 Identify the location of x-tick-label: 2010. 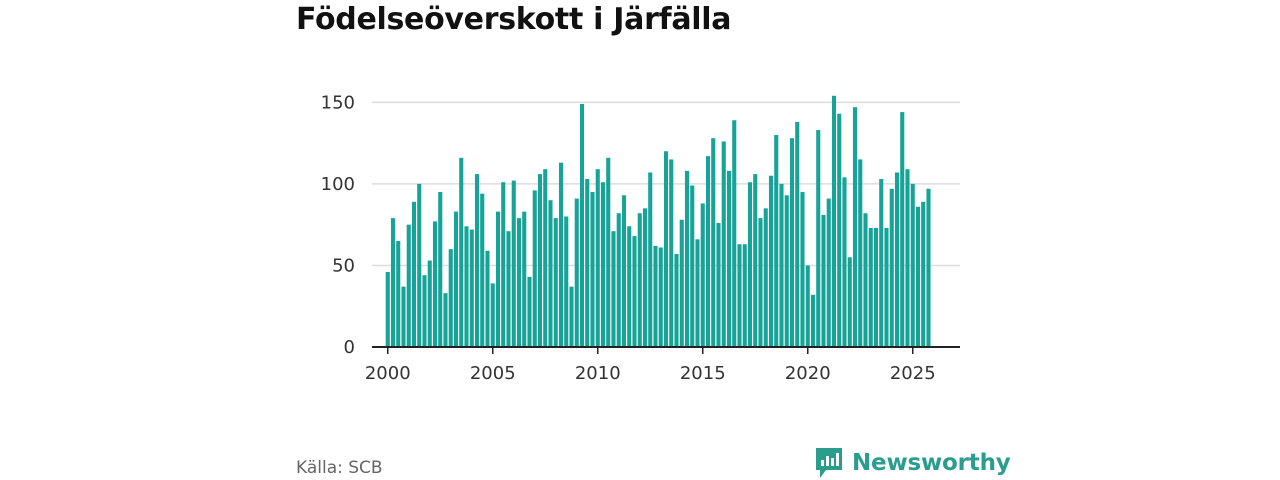
(598, 373).